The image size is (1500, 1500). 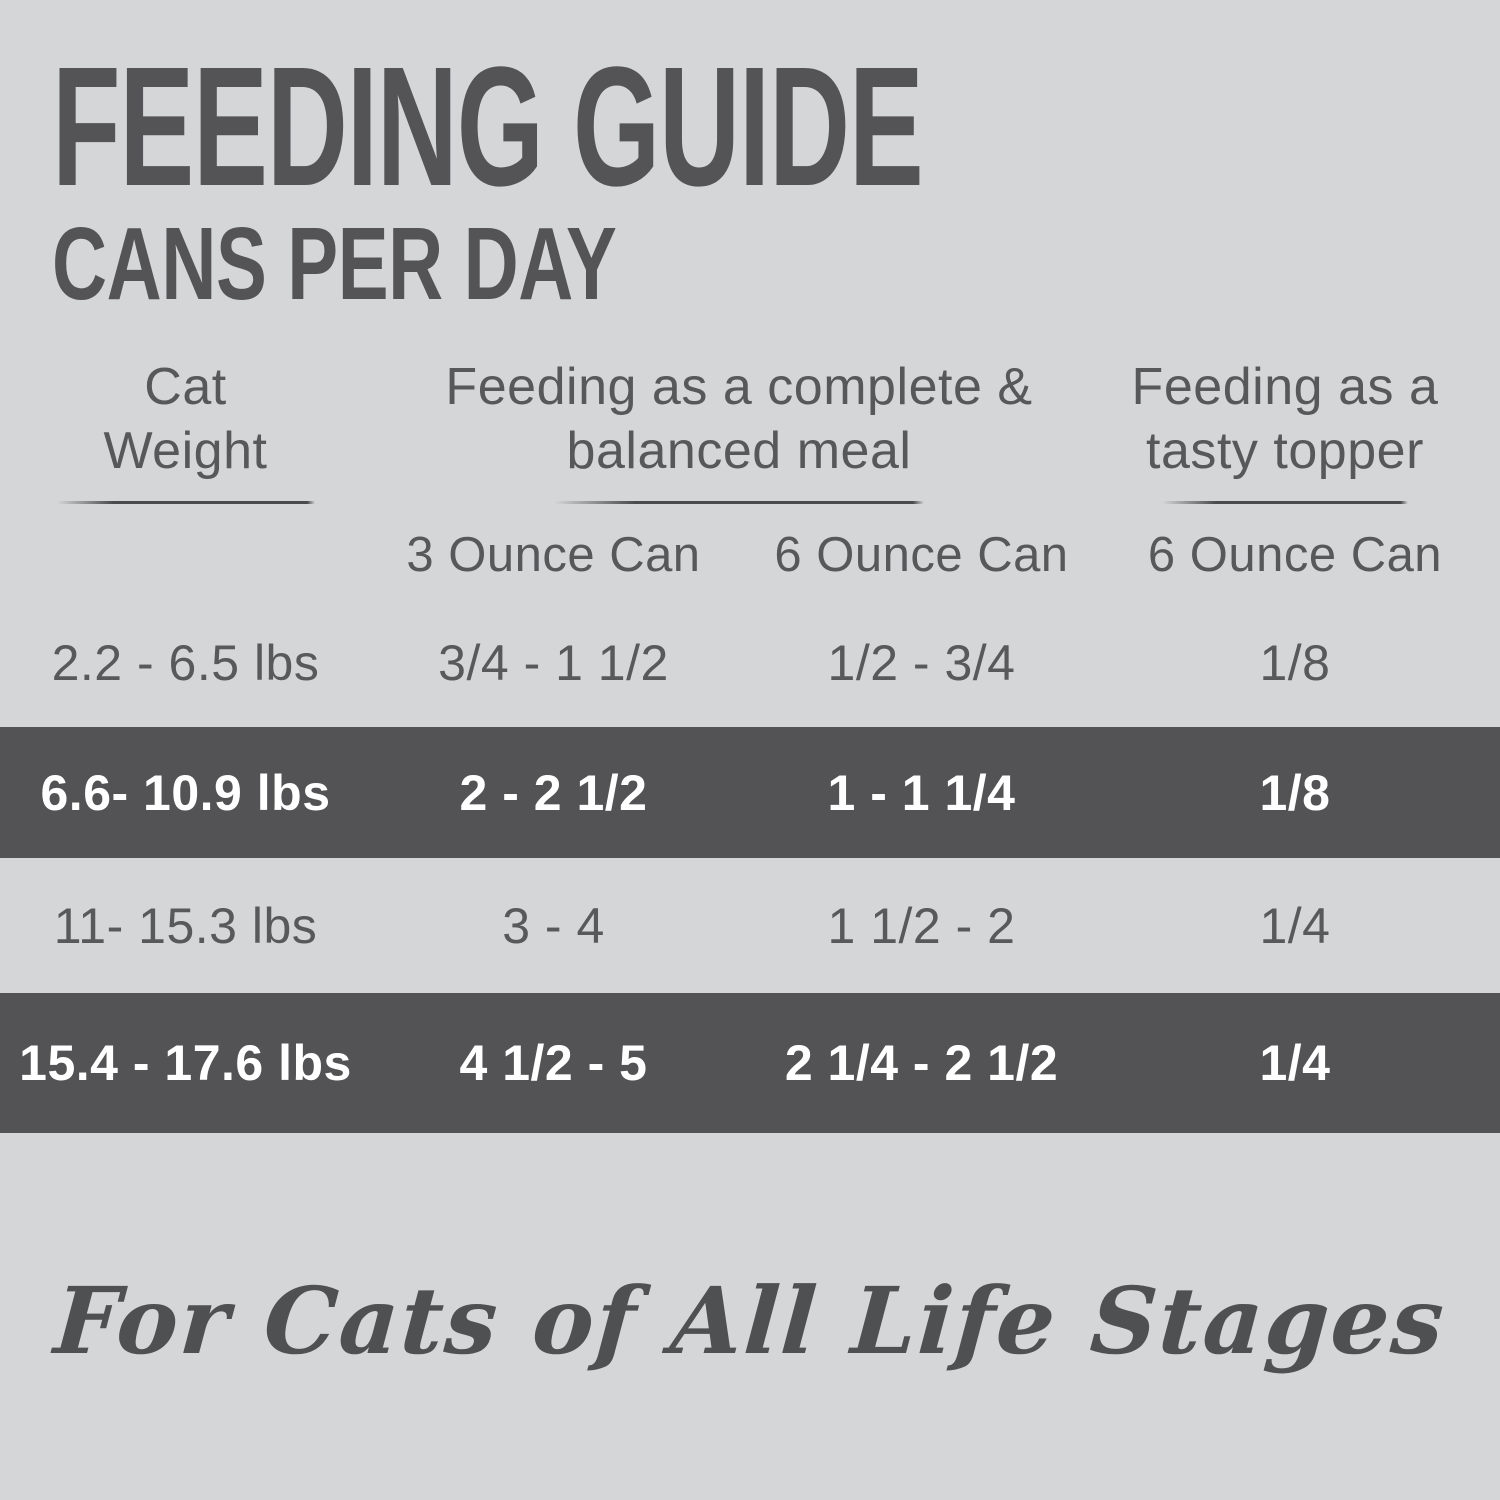 I want to click on column-group-tasty-topper: Feeding as a tasty topper, so click(x=1285, y=429).